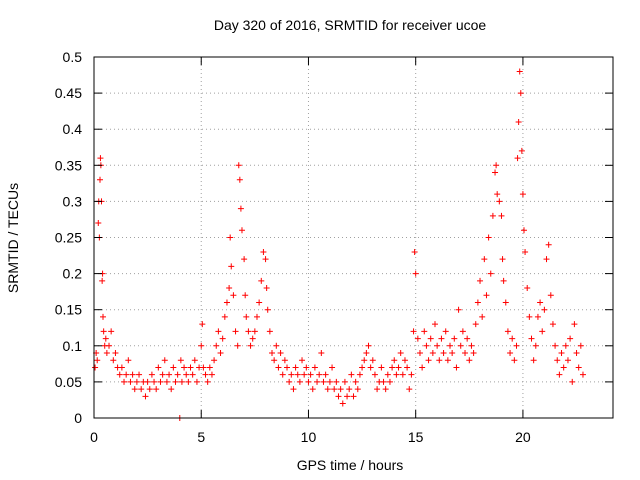 This screenshot has height=480, width=640. What do you see at coordinates (309, 437) in the screenshot?
I see `x-tick-label: 10` at bounding box center [309, 437].